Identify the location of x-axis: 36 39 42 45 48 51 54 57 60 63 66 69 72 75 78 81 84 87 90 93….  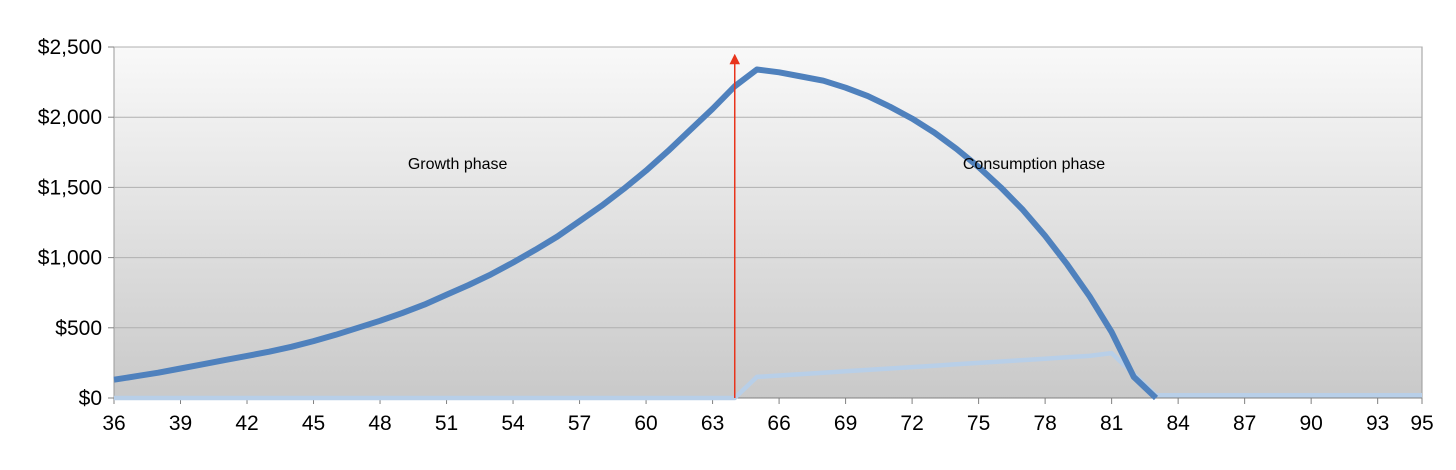
(768, 416).